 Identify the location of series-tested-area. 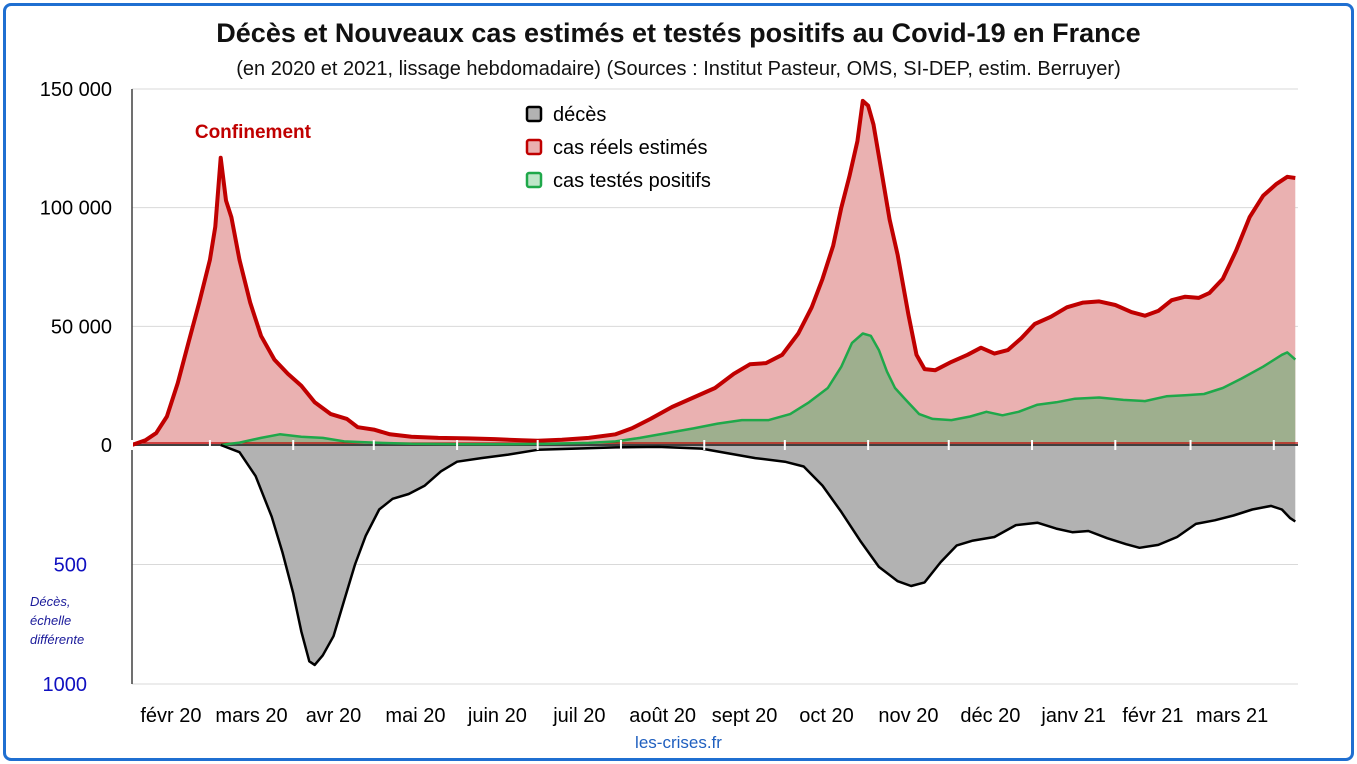
(758, 389).